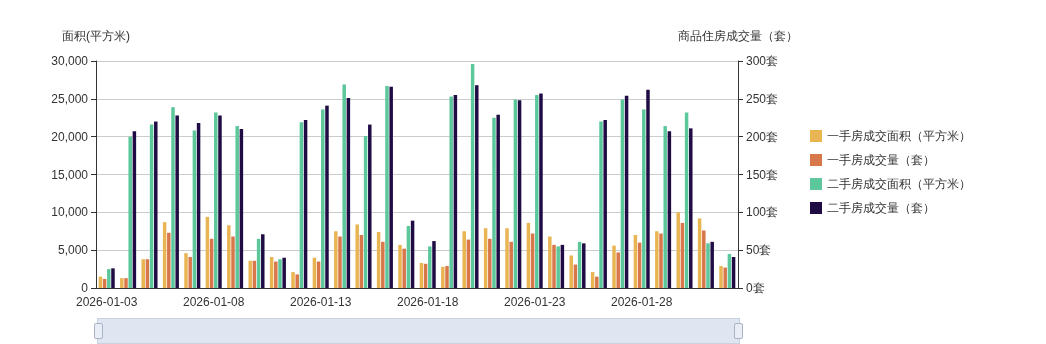 Image resolution: width=1046 pixels, height=344 pixels. Describe the element at coordinates (642, 302) in the screenshot. I see `x-tick-label: 2026-01-28` at that location.